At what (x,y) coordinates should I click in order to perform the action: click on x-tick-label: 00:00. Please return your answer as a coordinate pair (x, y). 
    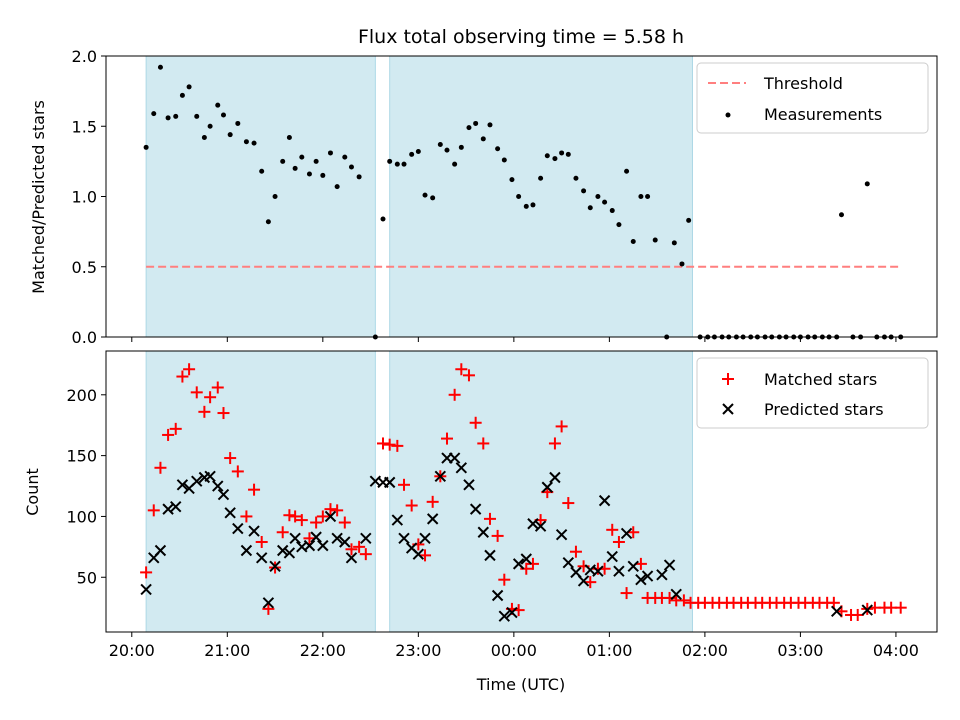
    Looking at the image, I should click on (514, 650).